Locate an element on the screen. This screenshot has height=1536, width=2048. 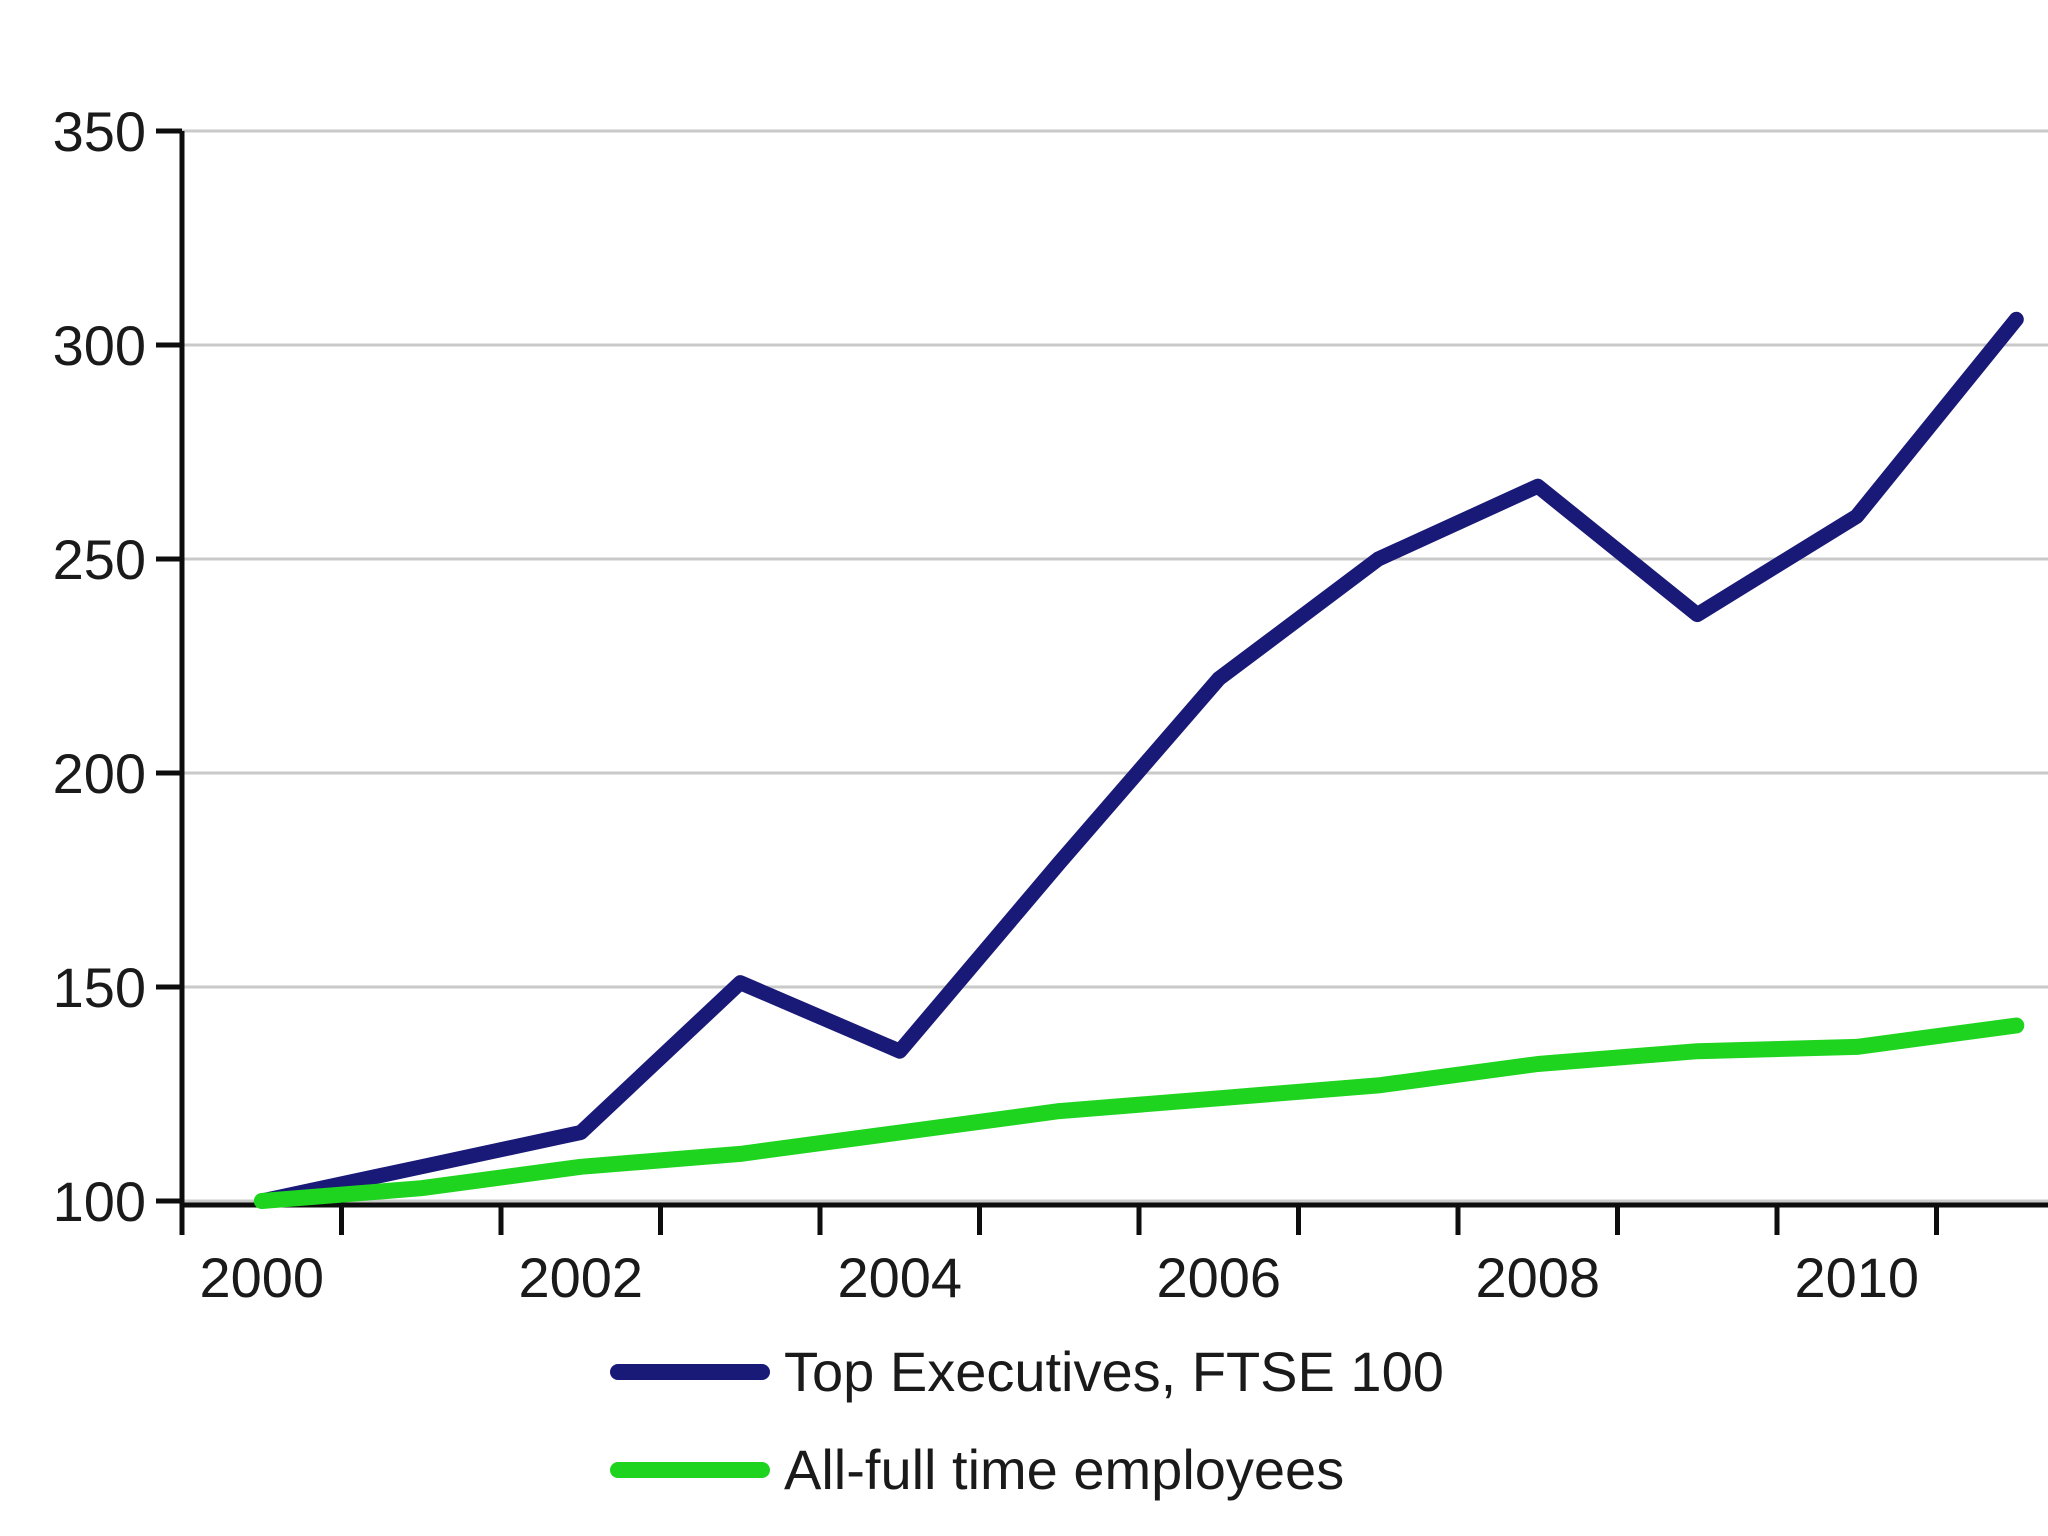
y-tick-label: 150 is located at coordinates (99, 987).